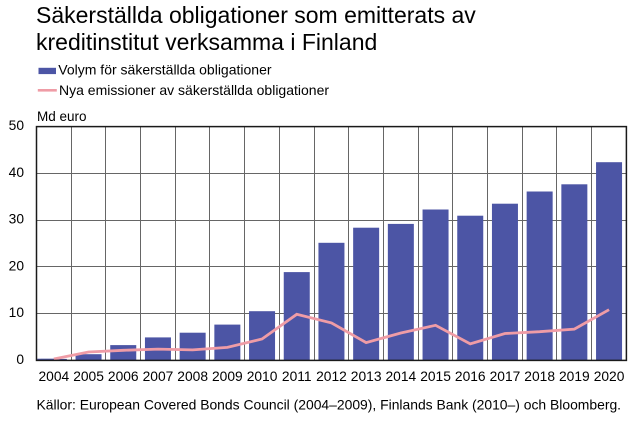 The image size is (637, 421). Describe the element at coordinates (192, 376) in the screenshot. I see `svg-text: 2008` at that location.